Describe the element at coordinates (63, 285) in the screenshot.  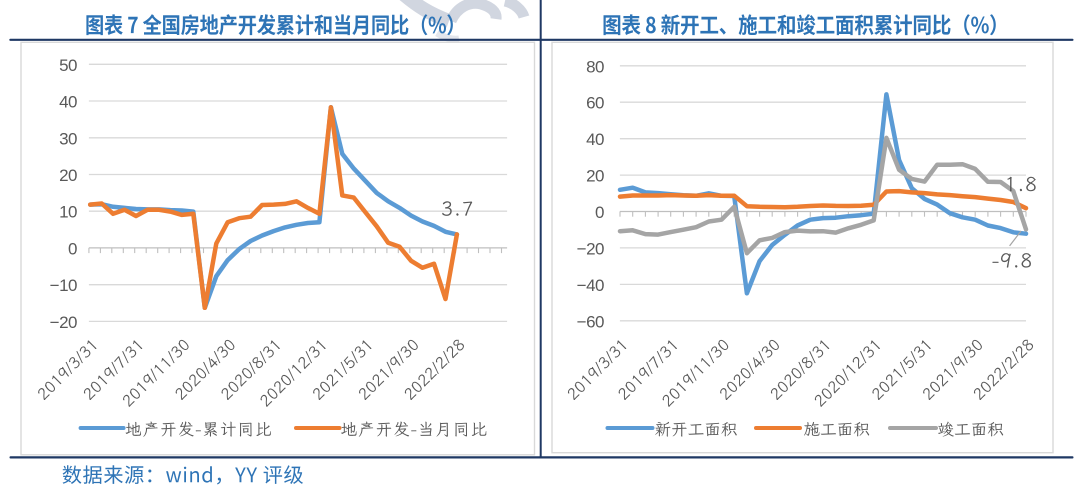
I see `svg-text: −10` at that location.